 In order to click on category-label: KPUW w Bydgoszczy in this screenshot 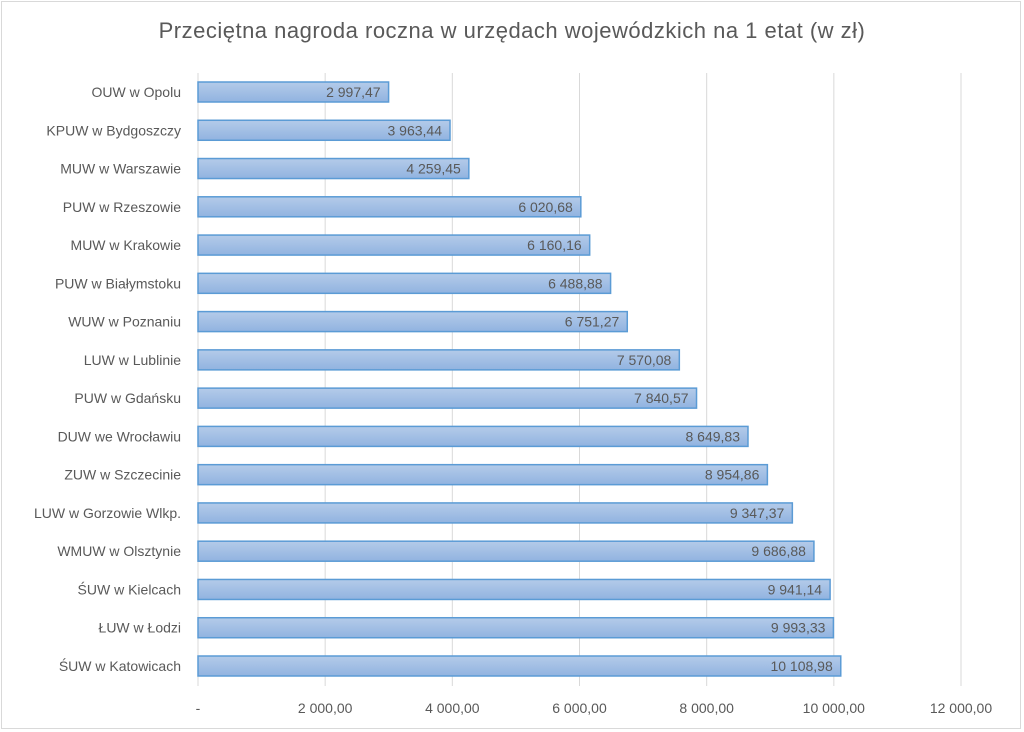, I will do `click(113, 130)`.